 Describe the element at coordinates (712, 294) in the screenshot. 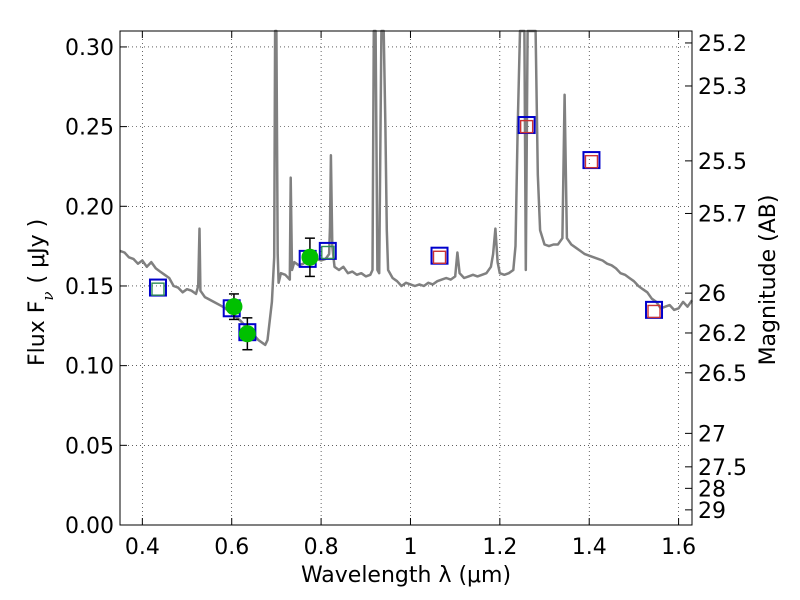

I see `right-tick-label: 26` at that location.